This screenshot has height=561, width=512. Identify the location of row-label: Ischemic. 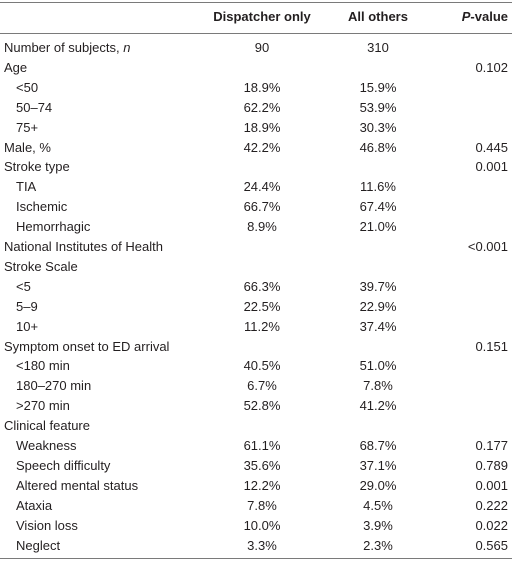
(41, 207).